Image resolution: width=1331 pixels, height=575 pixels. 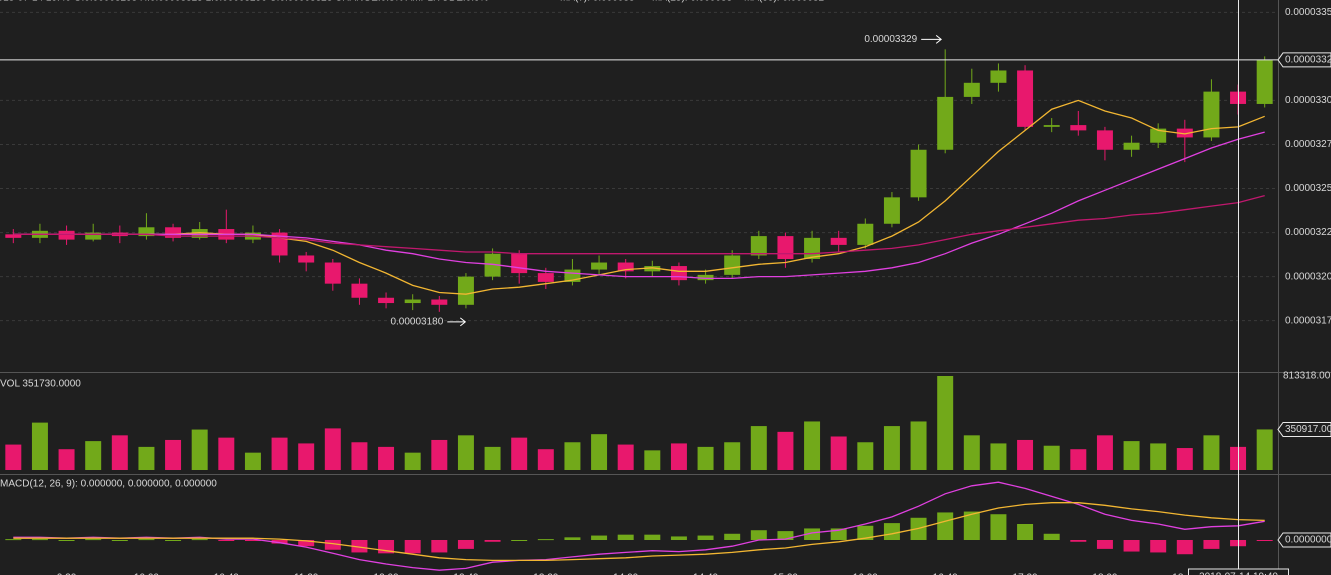 I want to click on ma-line, so click(x=639, y=224).